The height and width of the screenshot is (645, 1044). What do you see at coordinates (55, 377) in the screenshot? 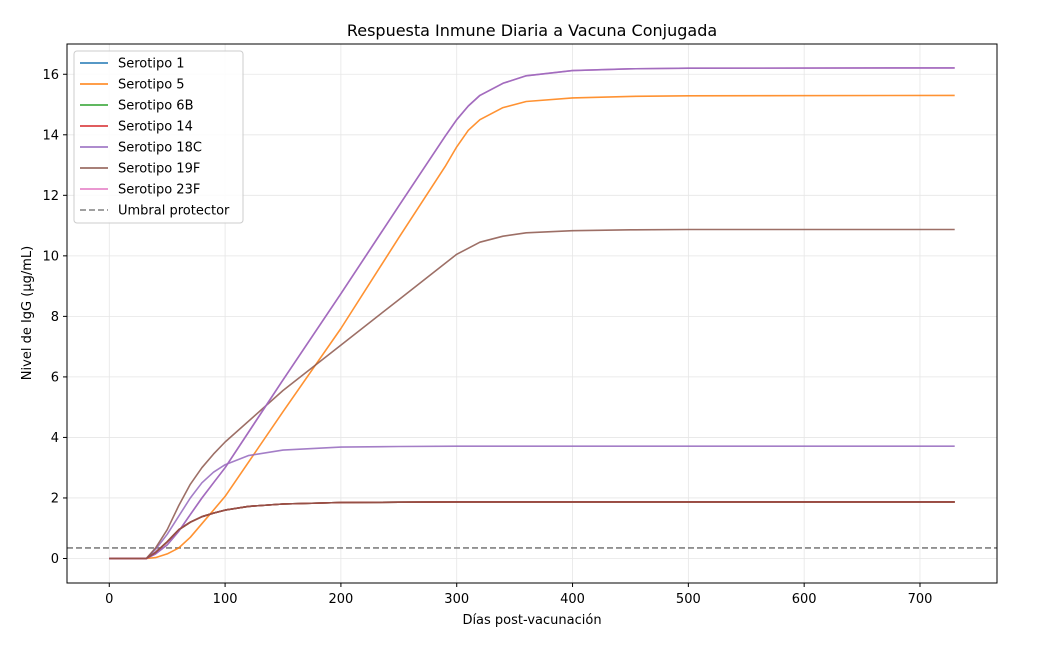
I see `y-tick-label: 6` at bounding box center [55, 377].